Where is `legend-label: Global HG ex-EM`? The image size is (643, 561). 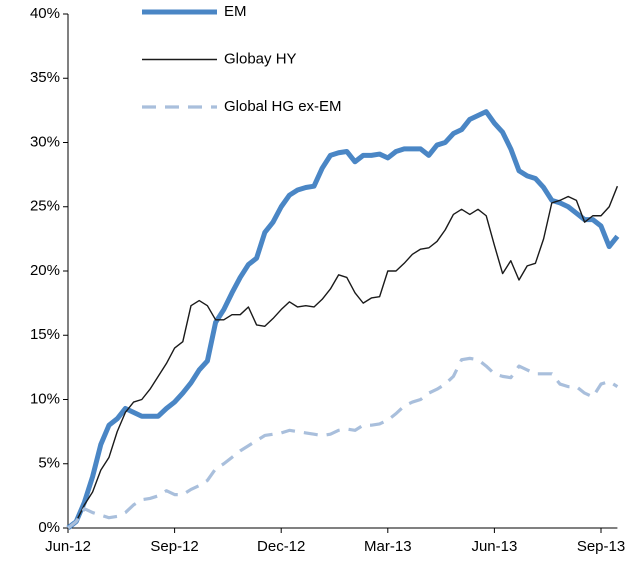 legend-label: Global HG ex-EM is located at coordinates (283, 106).